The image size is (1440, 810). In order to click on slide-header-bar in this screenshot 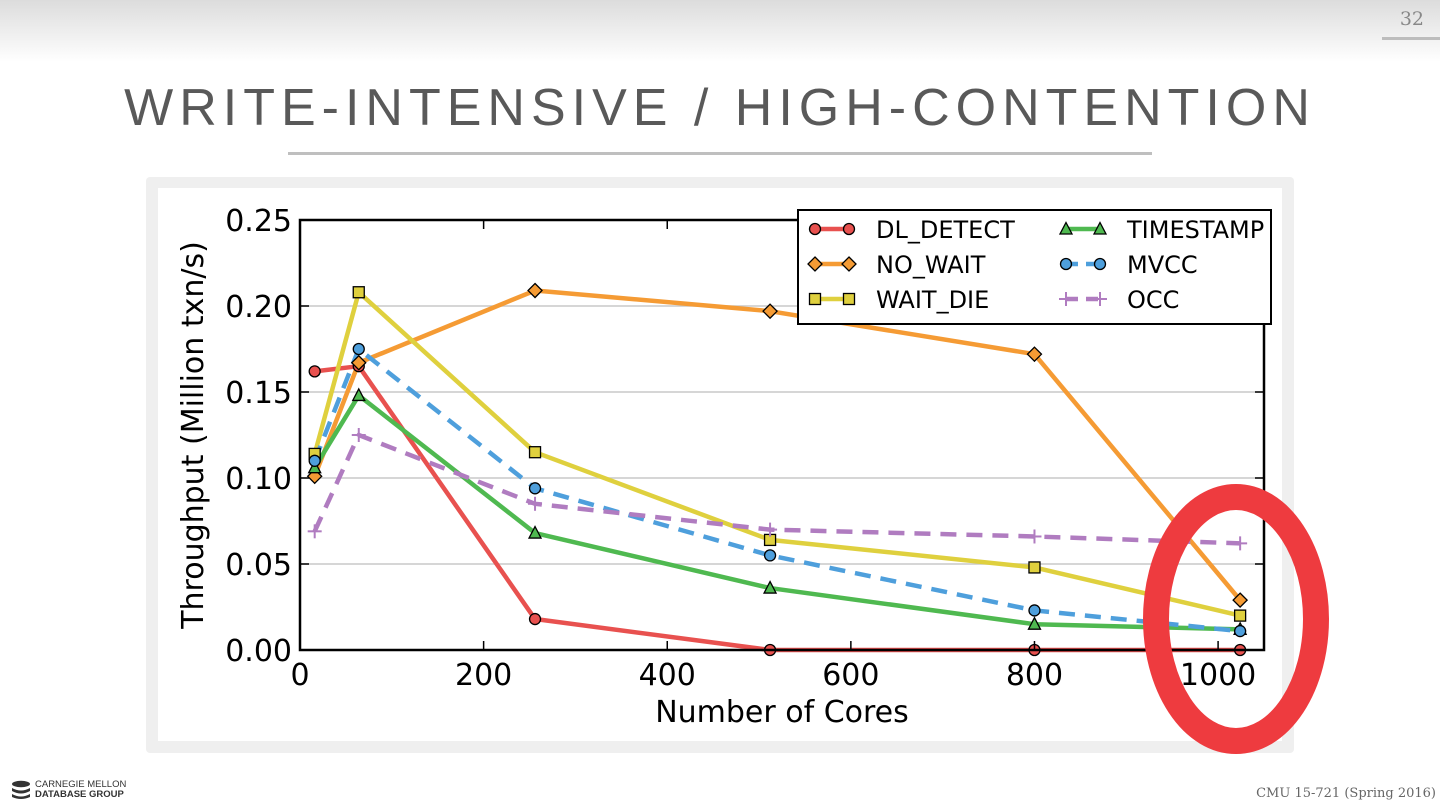, I will do `click(720, 31)`.